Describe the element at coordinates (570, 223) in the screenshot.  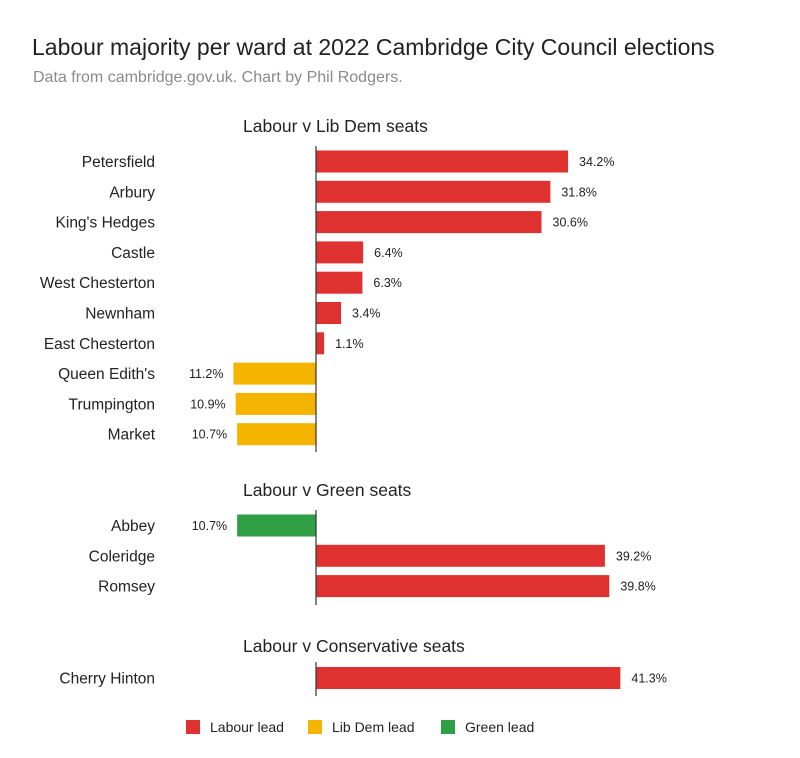
I see `data-label: 30.6%` at that location.